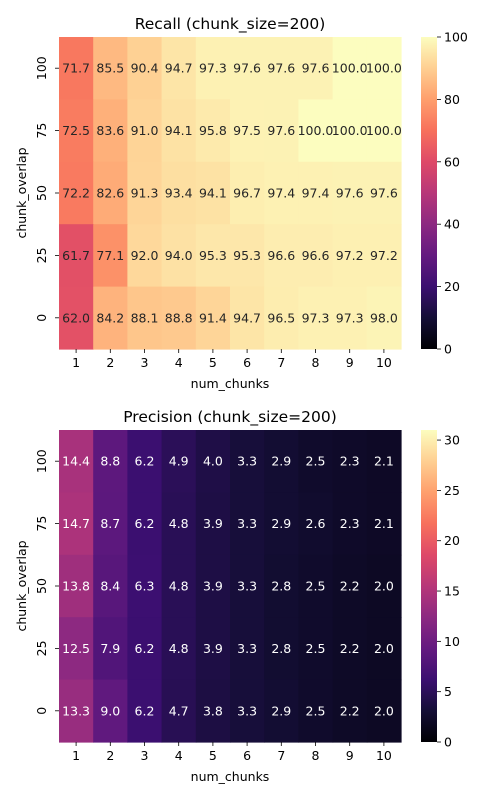 The image size is (500, 800). What do you see at coordinates (21, 192) in the screenshot?
I see `y-axis-label: chunk_overlap` at bounding box center [21, 192].